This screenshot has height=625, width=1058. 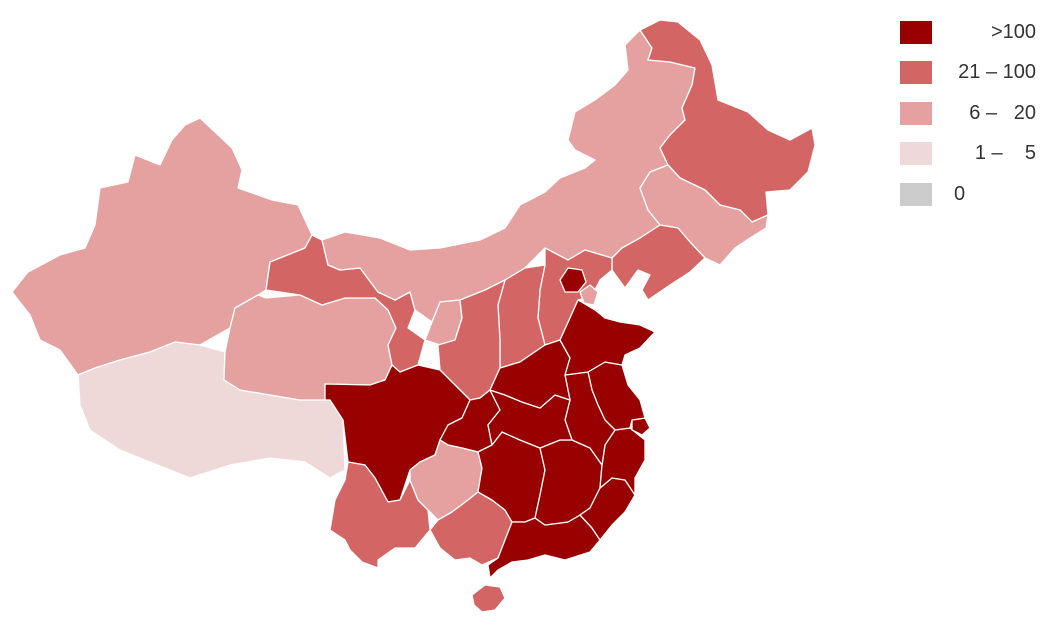 What do you see at coordinates (573, 280) in the screenshot?
I see `region-beijing` at bounding box center [573, 280].